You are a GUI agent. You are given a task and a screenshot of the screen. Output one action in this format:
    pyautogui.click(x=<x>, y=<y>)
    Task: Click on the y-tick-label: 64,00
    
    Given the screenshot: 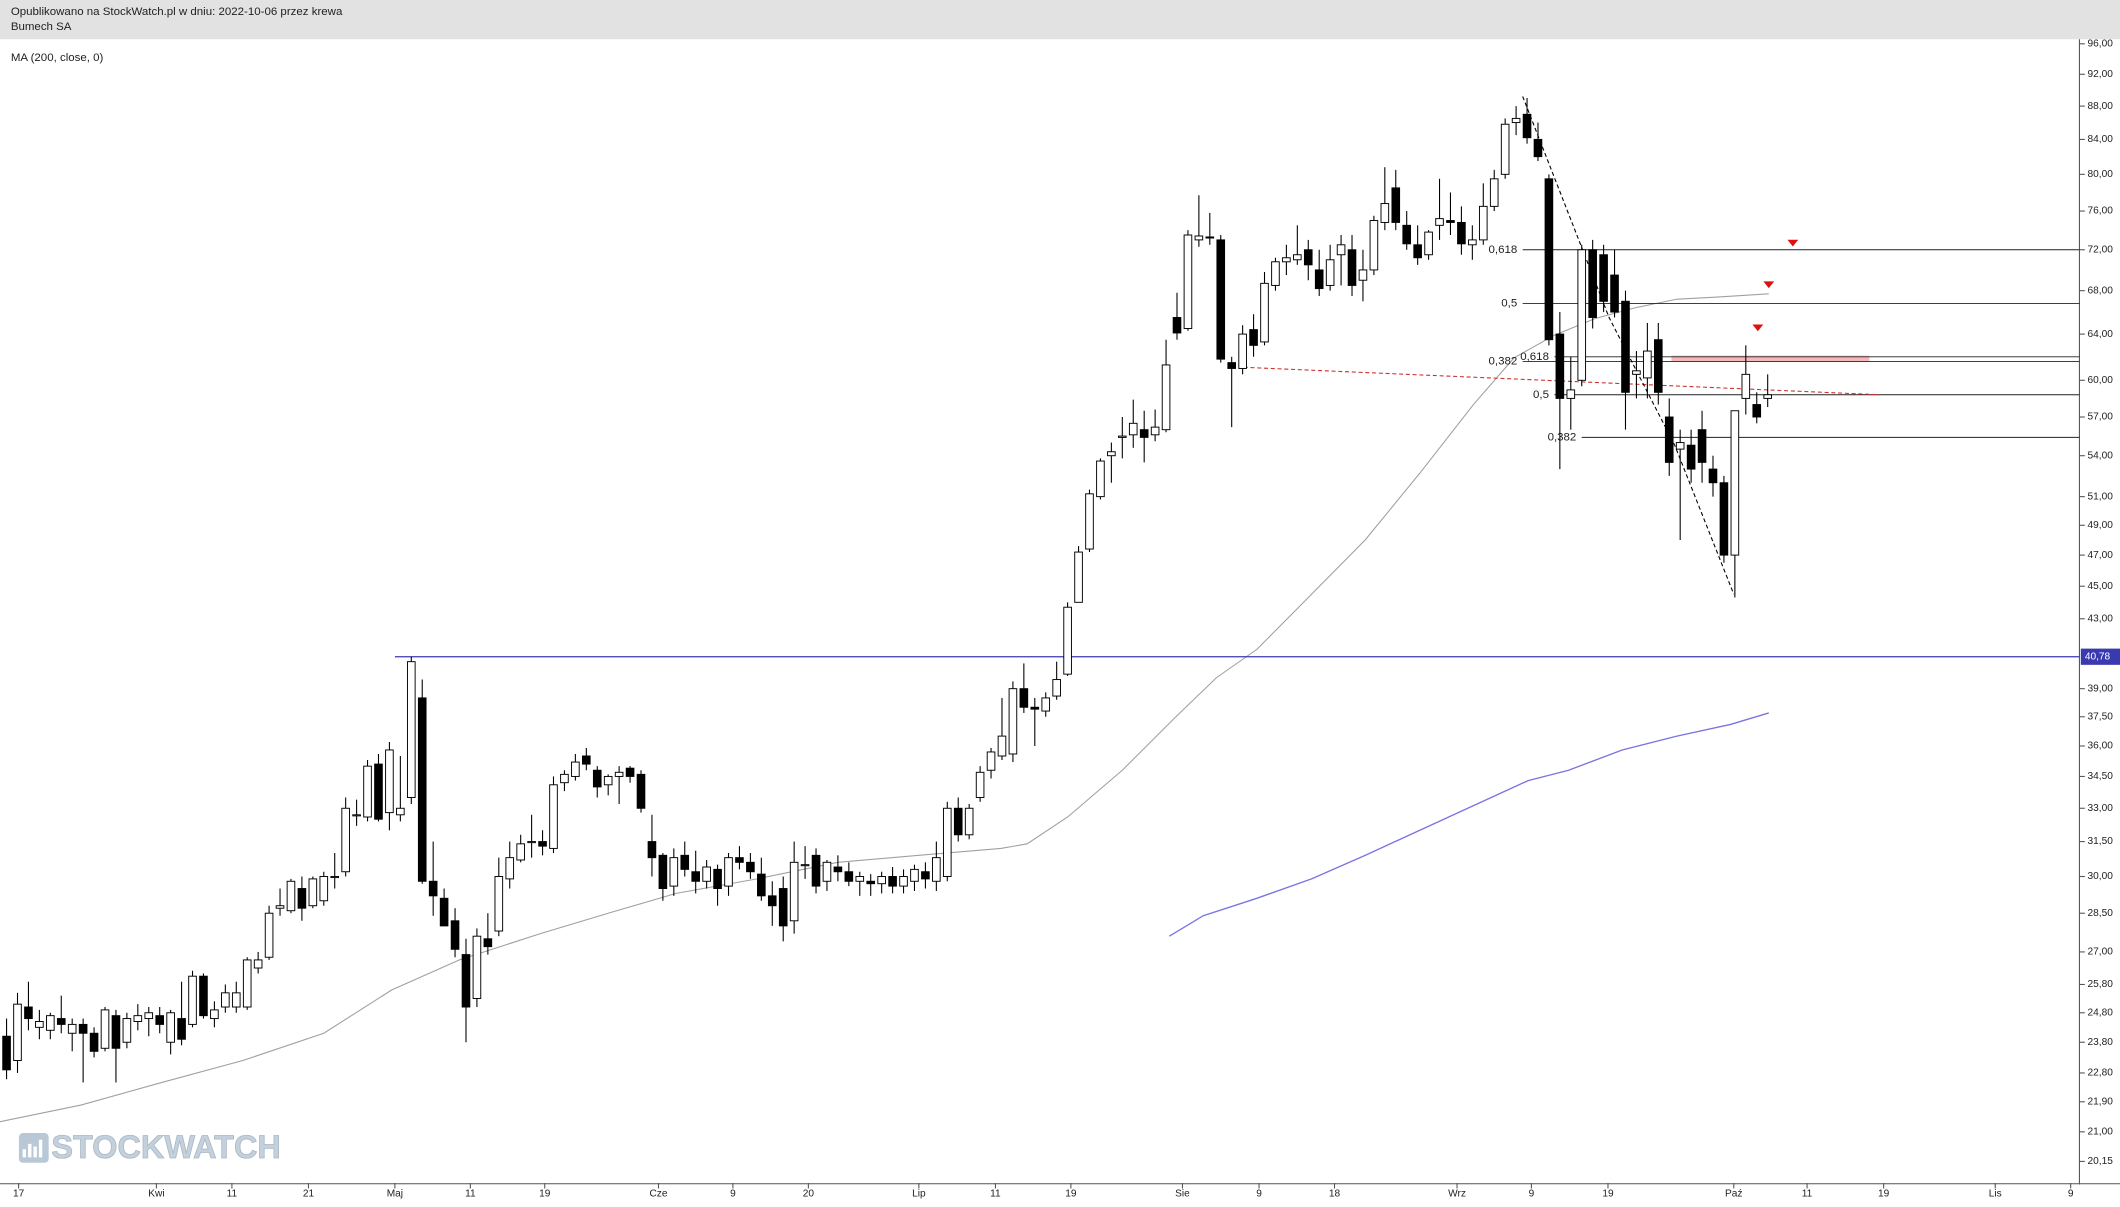 What is the action you would take?
    pyautogui.click(x=2101, y=334)
    